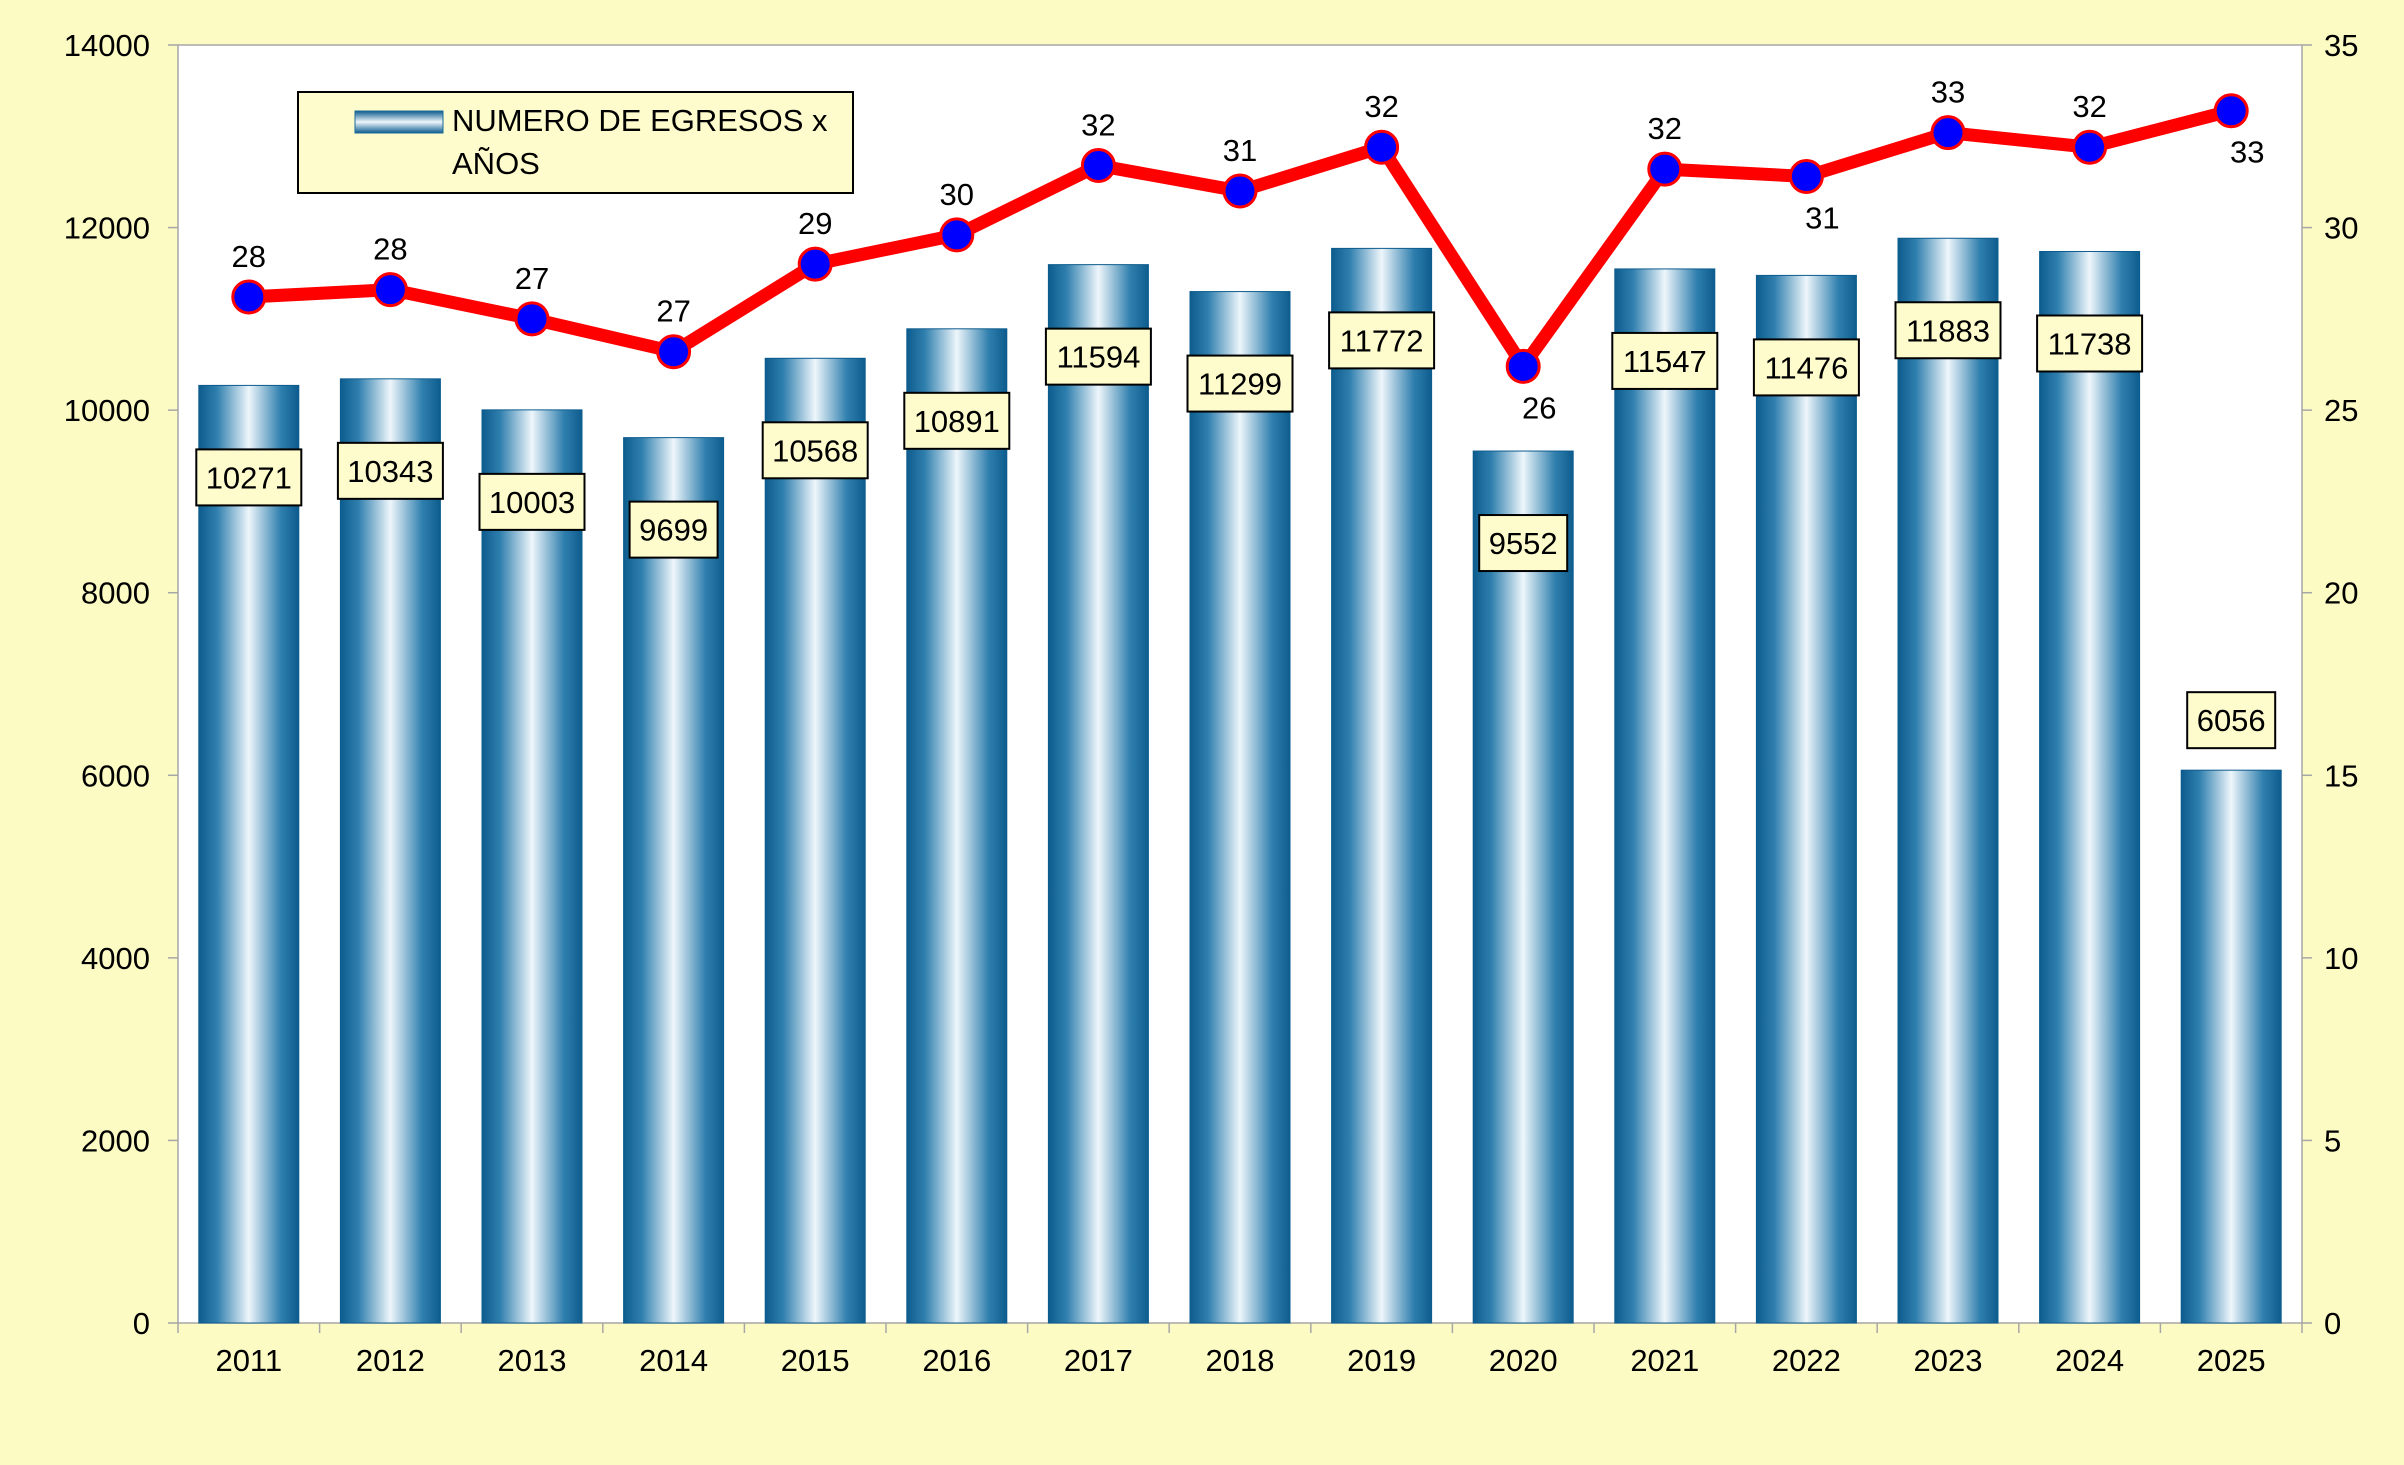 The image size is (2404, 1465). Describe the element at coordinates (2341, 958) in the screenshot. I see `y-right-tick-label: 10` at that location.